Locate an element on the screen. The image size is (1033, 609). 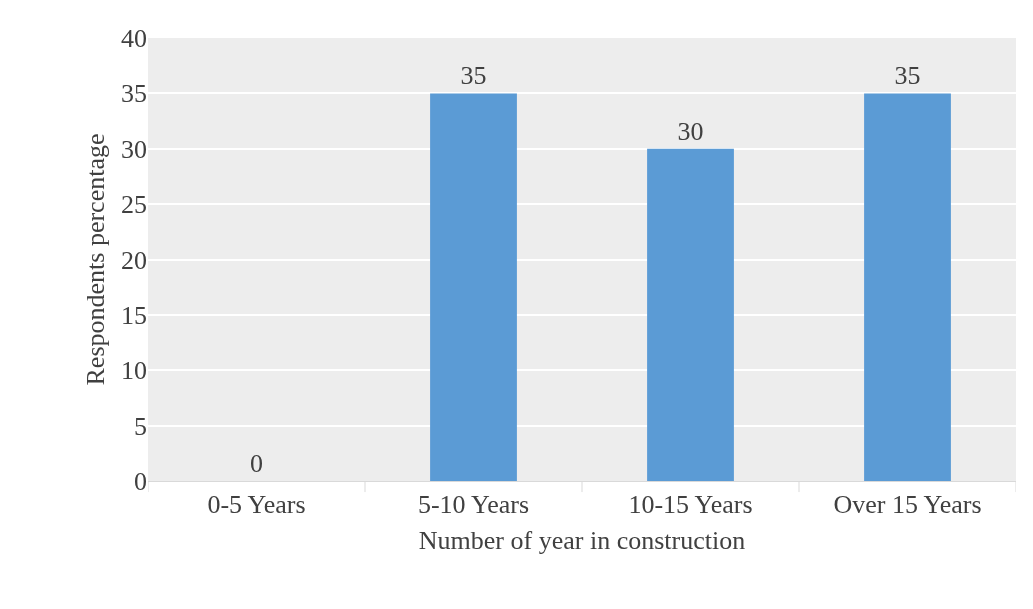
y-tick-label: 20 is located at coordinates (134, 260).